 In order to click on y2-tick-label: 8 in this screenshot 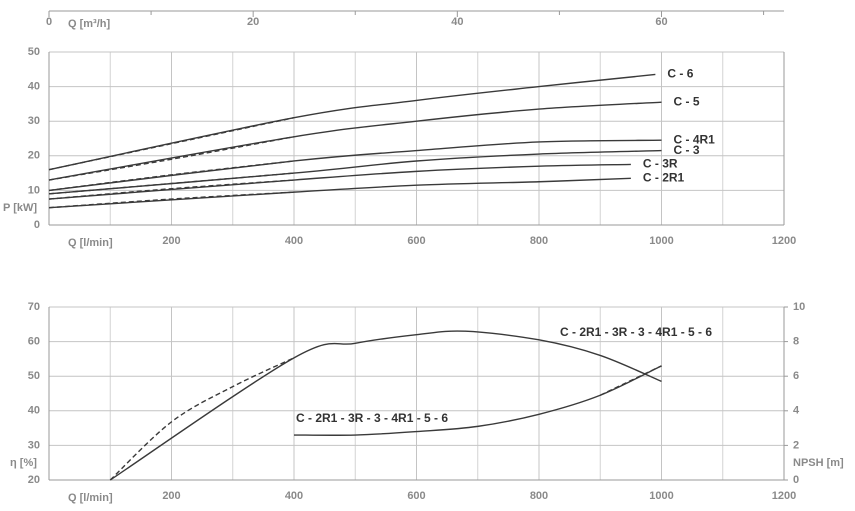, I will do `click(796, 342)`.